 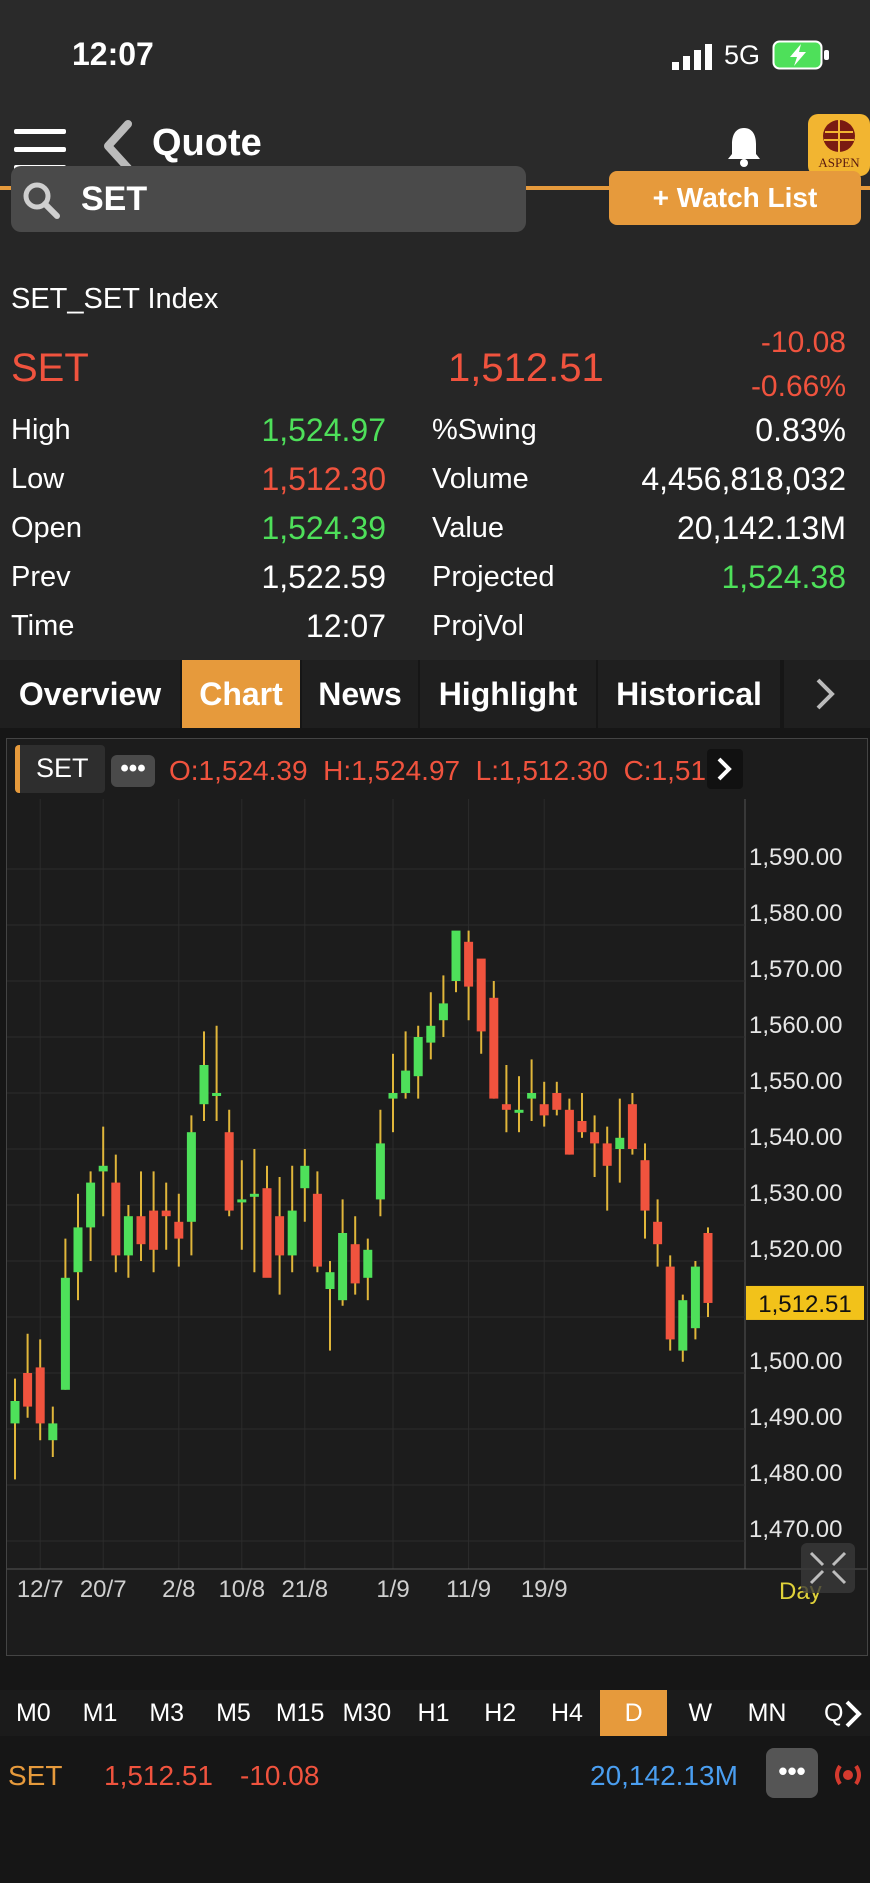 What do you see at coordinates (43, 626) in the screenshot?
I see `stat-label-4: Time` at bounding box center [43, 626].